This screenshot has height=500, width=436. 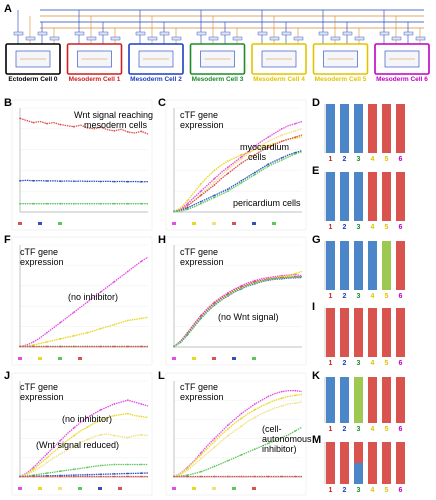 I want to click on bar-number: 5, so click(x=387, y=363).